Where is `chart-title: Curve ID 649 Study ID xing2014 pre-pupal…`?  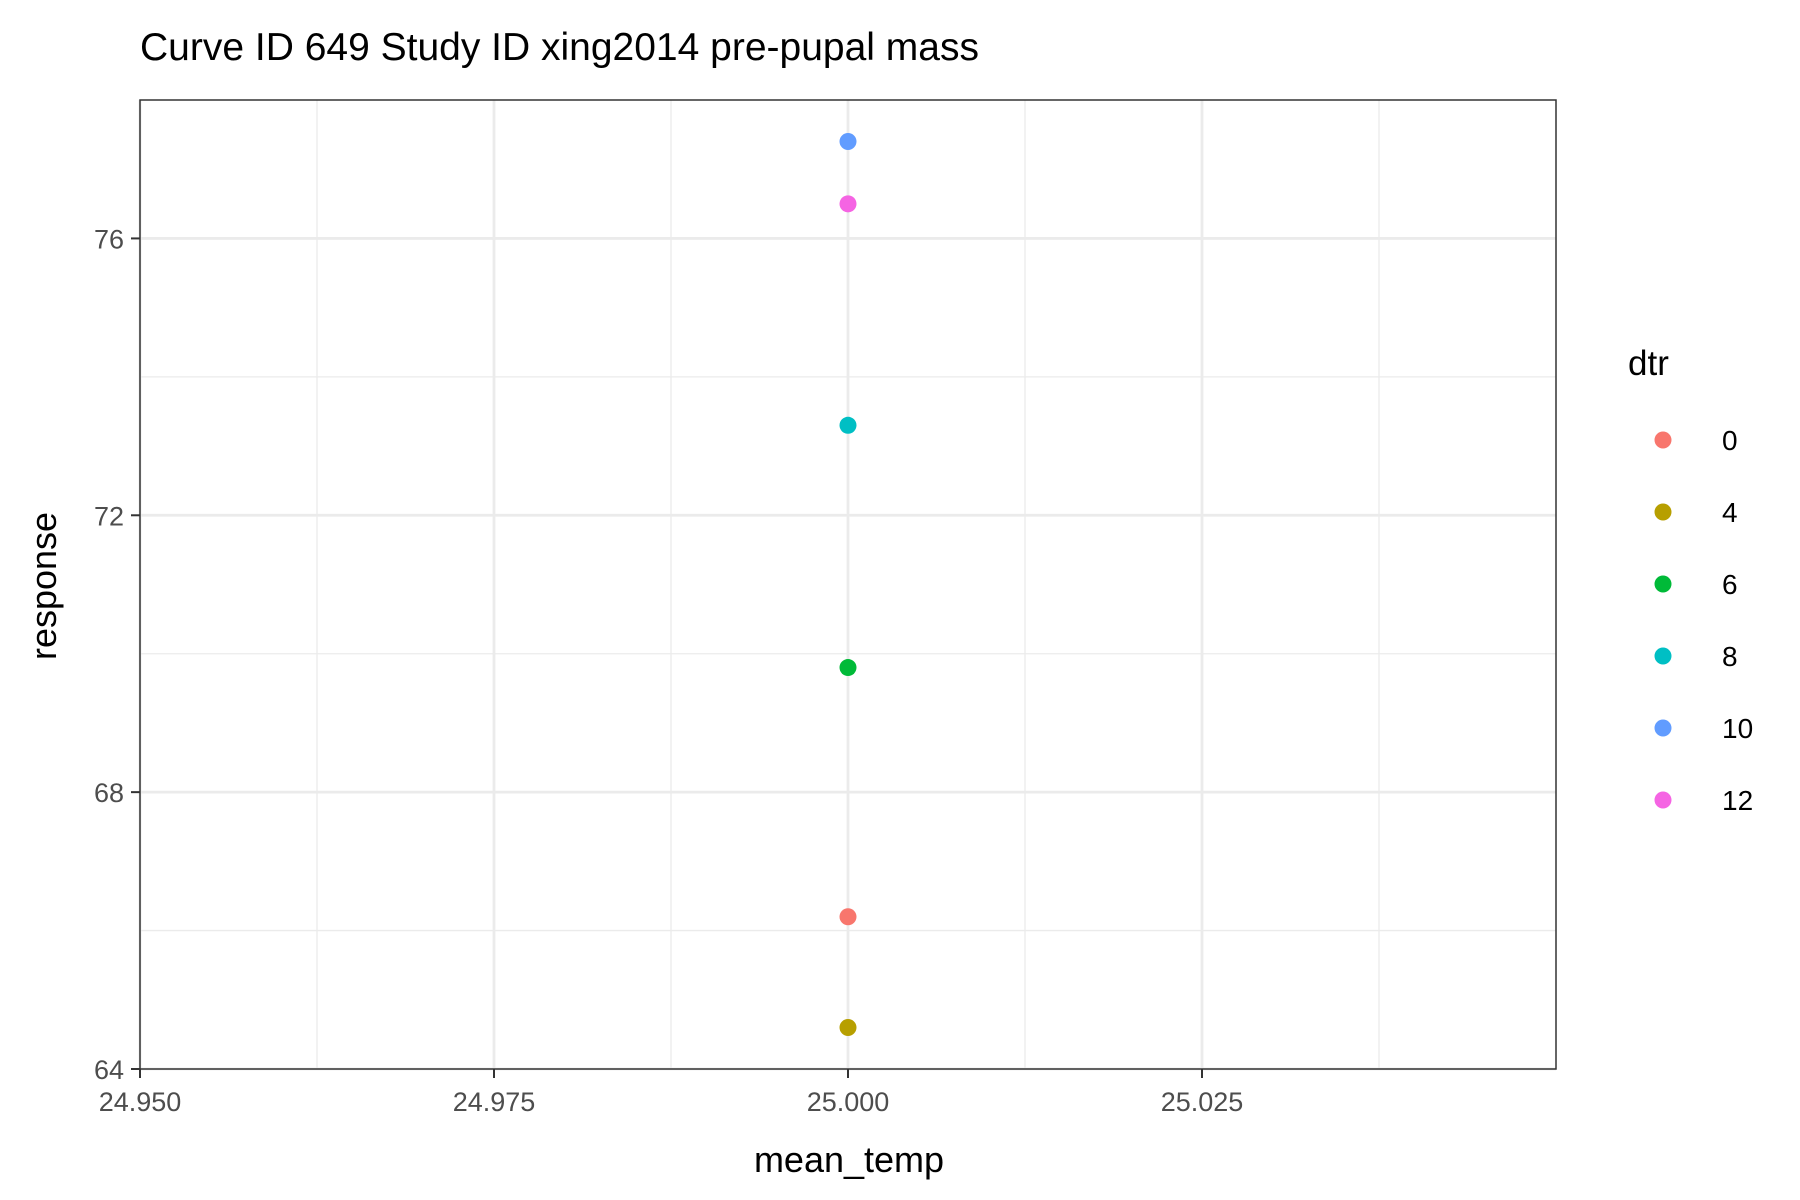
chart-title: Curve ID 649 Study ID xing2014 pre-pupal… is located at coordinates (559, 47).